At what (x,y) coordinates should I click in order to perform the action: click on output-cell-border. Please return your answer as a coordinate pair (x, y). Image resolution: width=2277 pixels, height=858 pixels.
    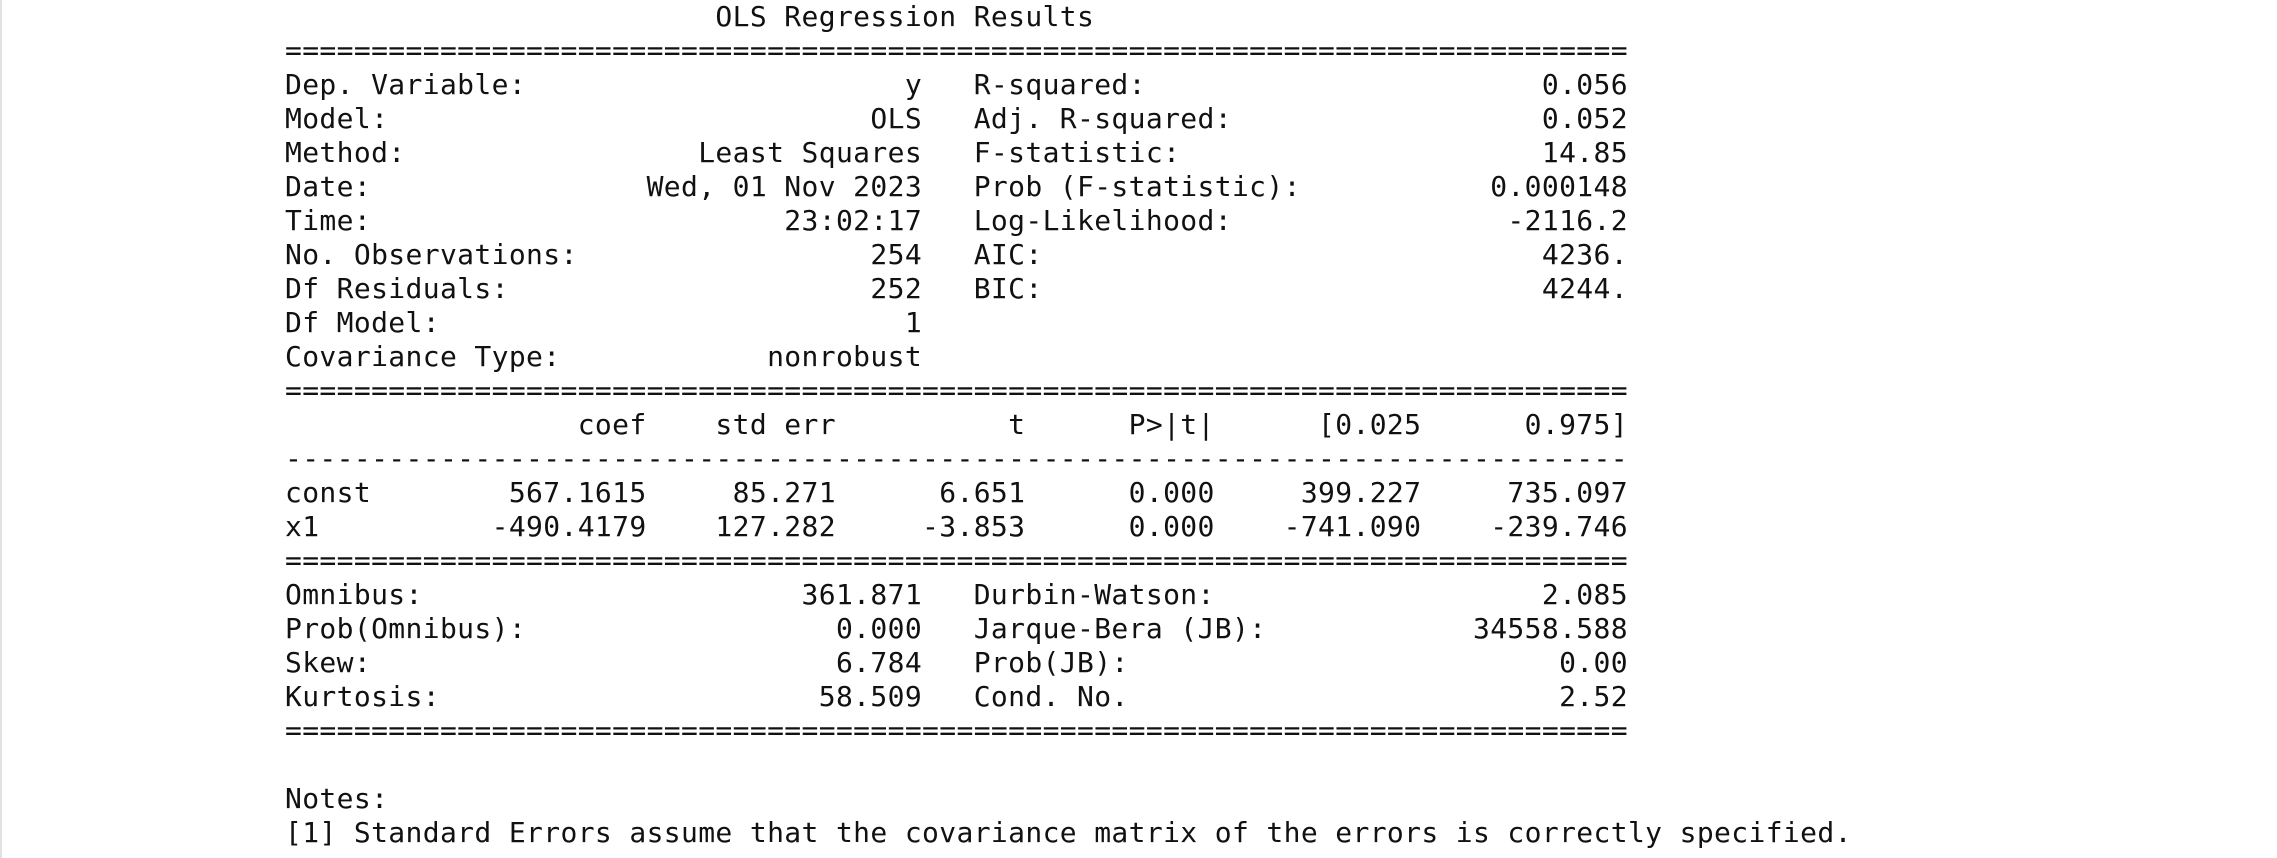
    Looking at the image, I should click on (1, 429).